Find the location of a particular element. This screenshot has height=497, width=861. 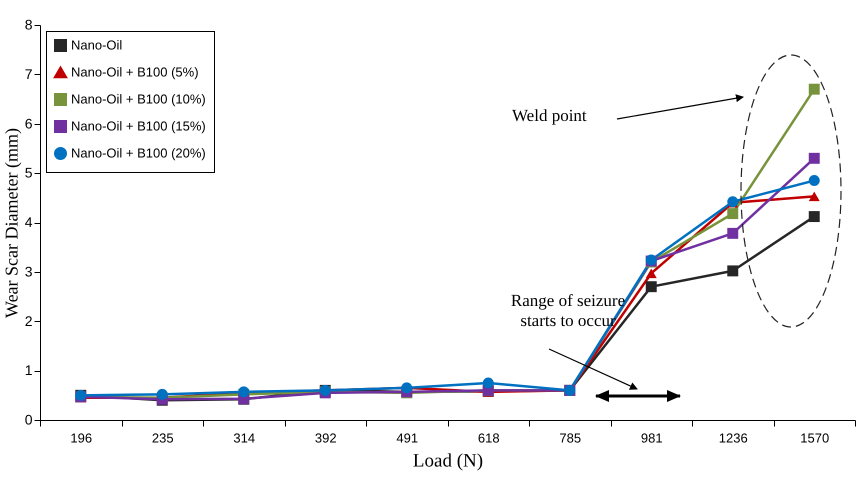

y-tick-label: 7 is located at coordinates (28, 74).